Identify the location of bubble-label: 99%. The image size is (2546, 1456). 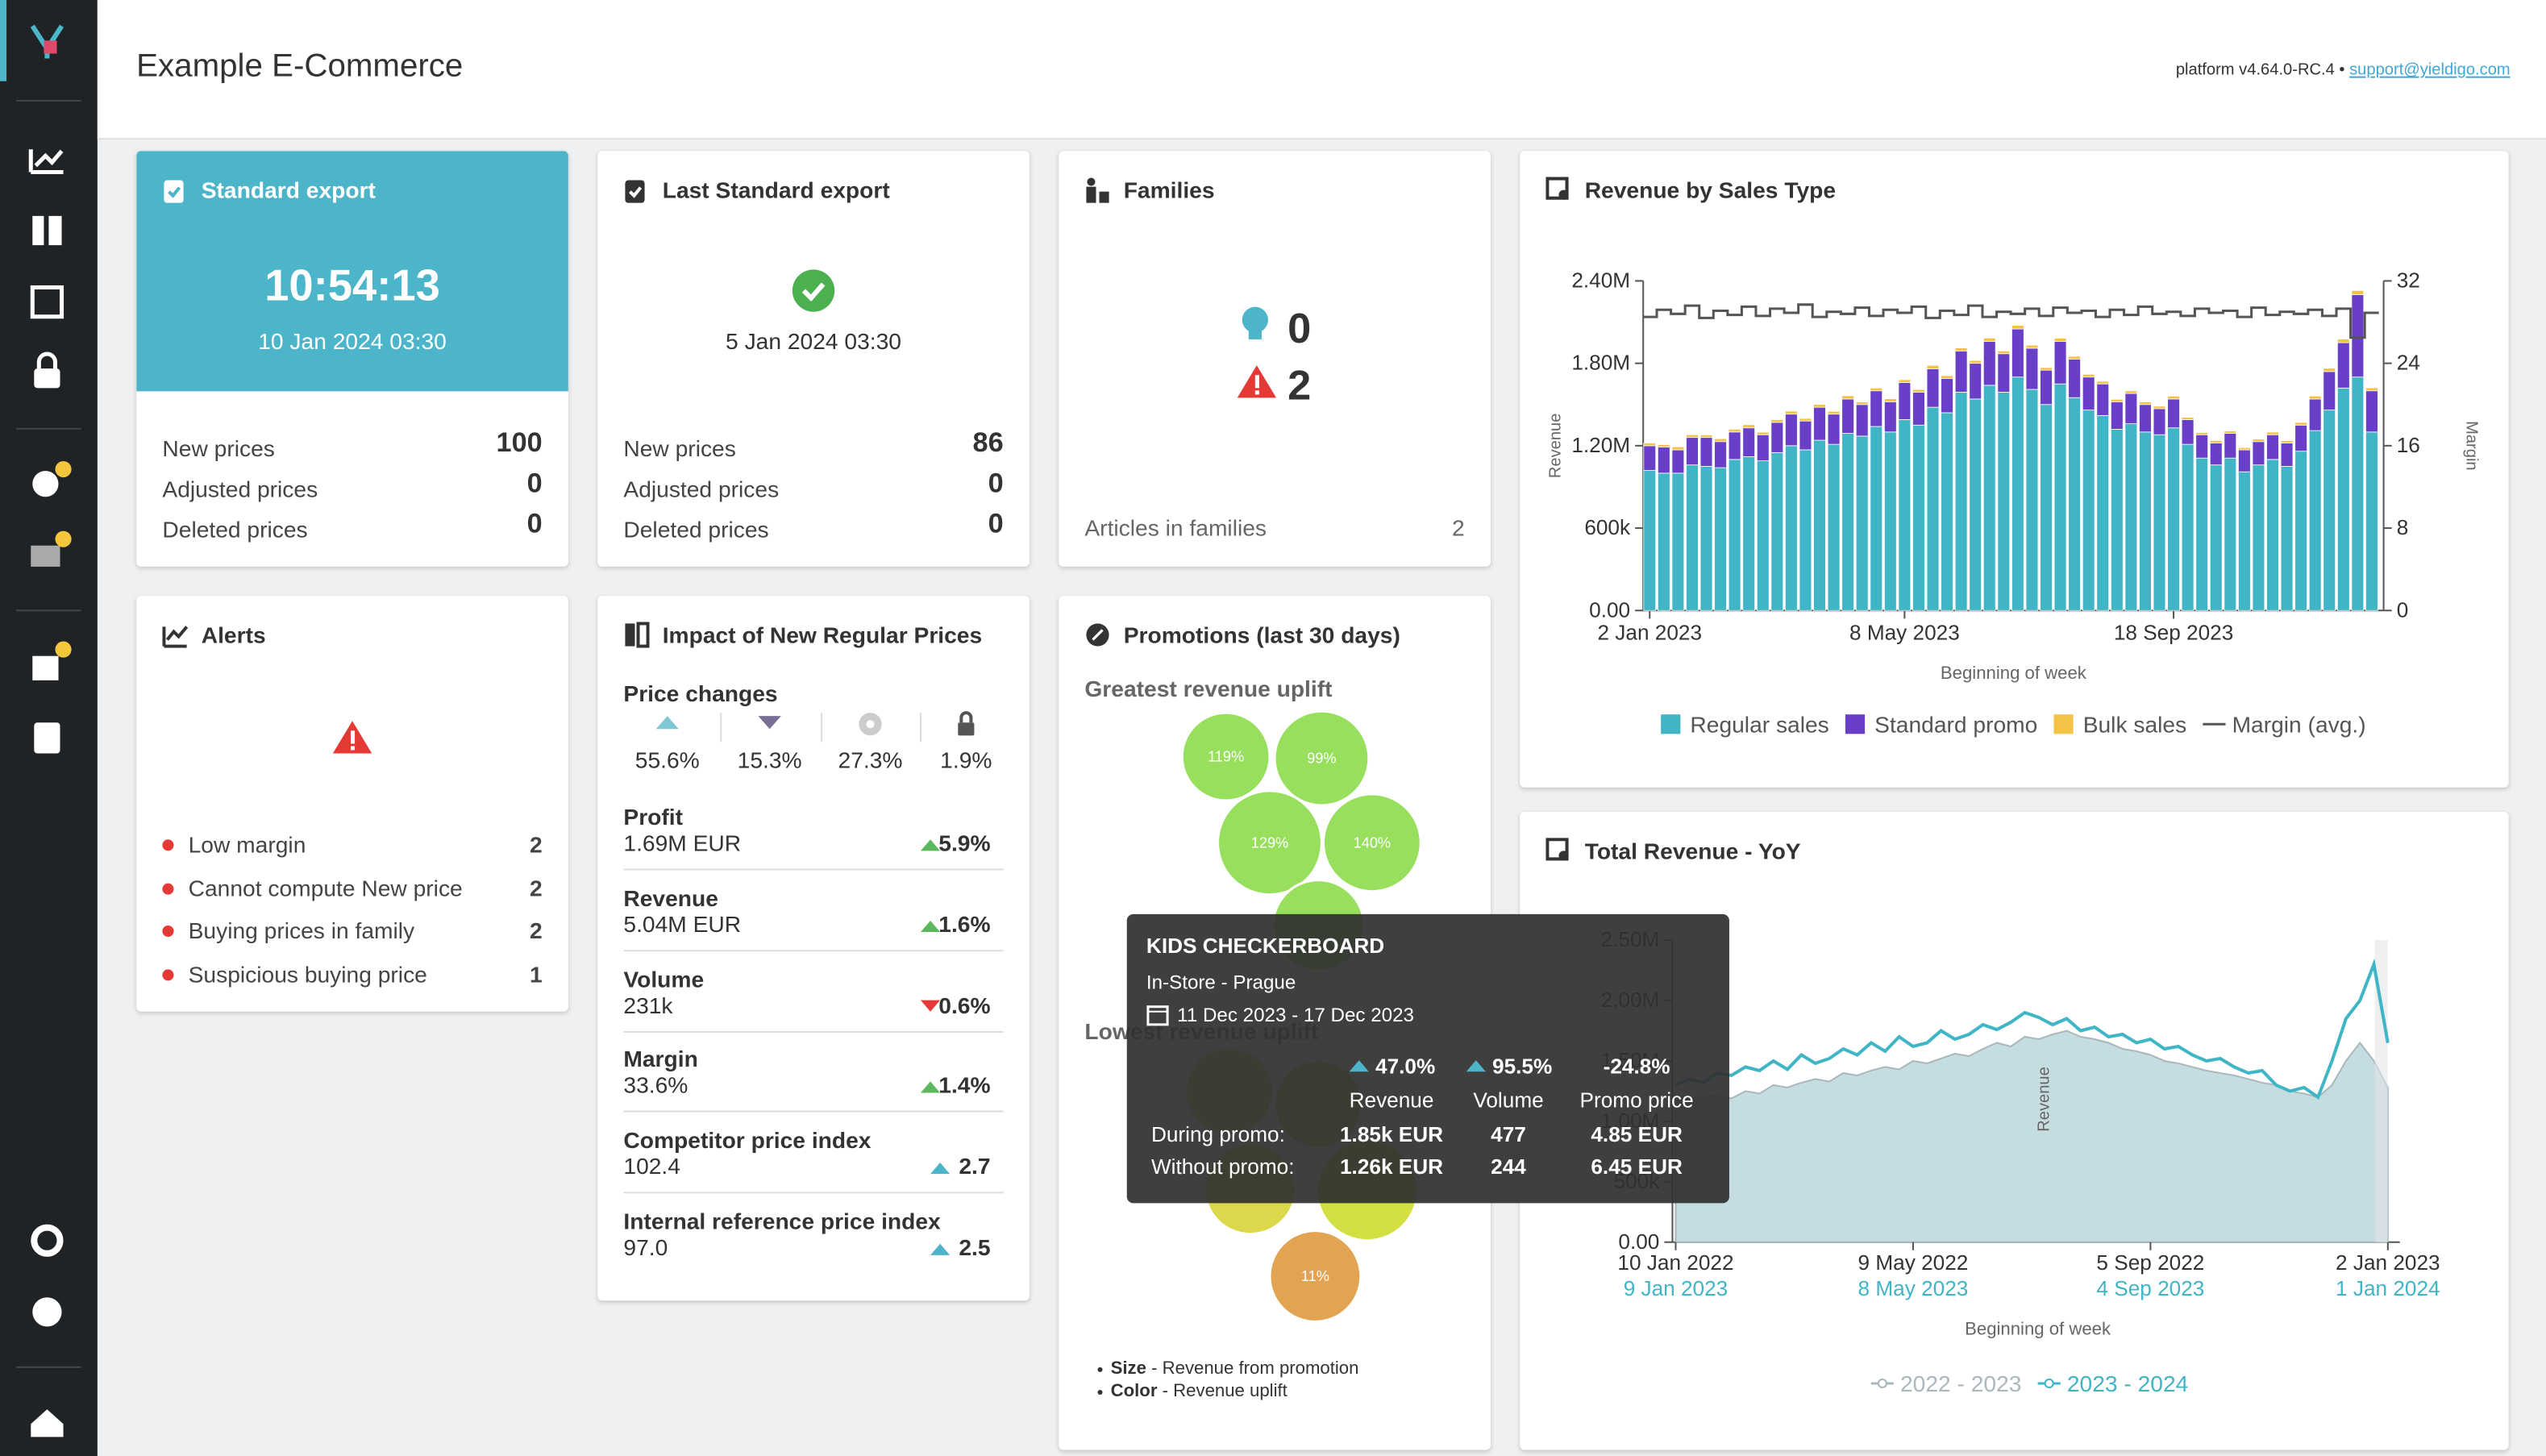
(1322, 759).